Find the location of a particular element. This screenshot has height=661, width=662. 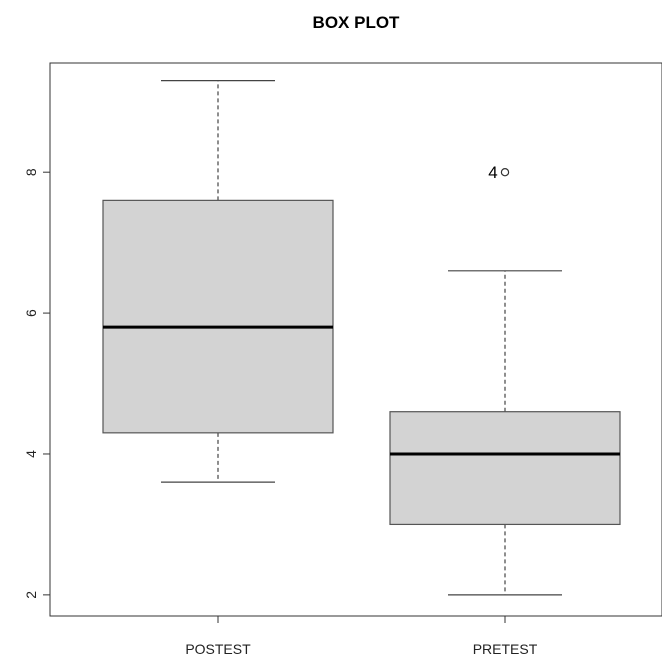

y-axis: 2 4 6 8 is located at coordinates (37, 383).